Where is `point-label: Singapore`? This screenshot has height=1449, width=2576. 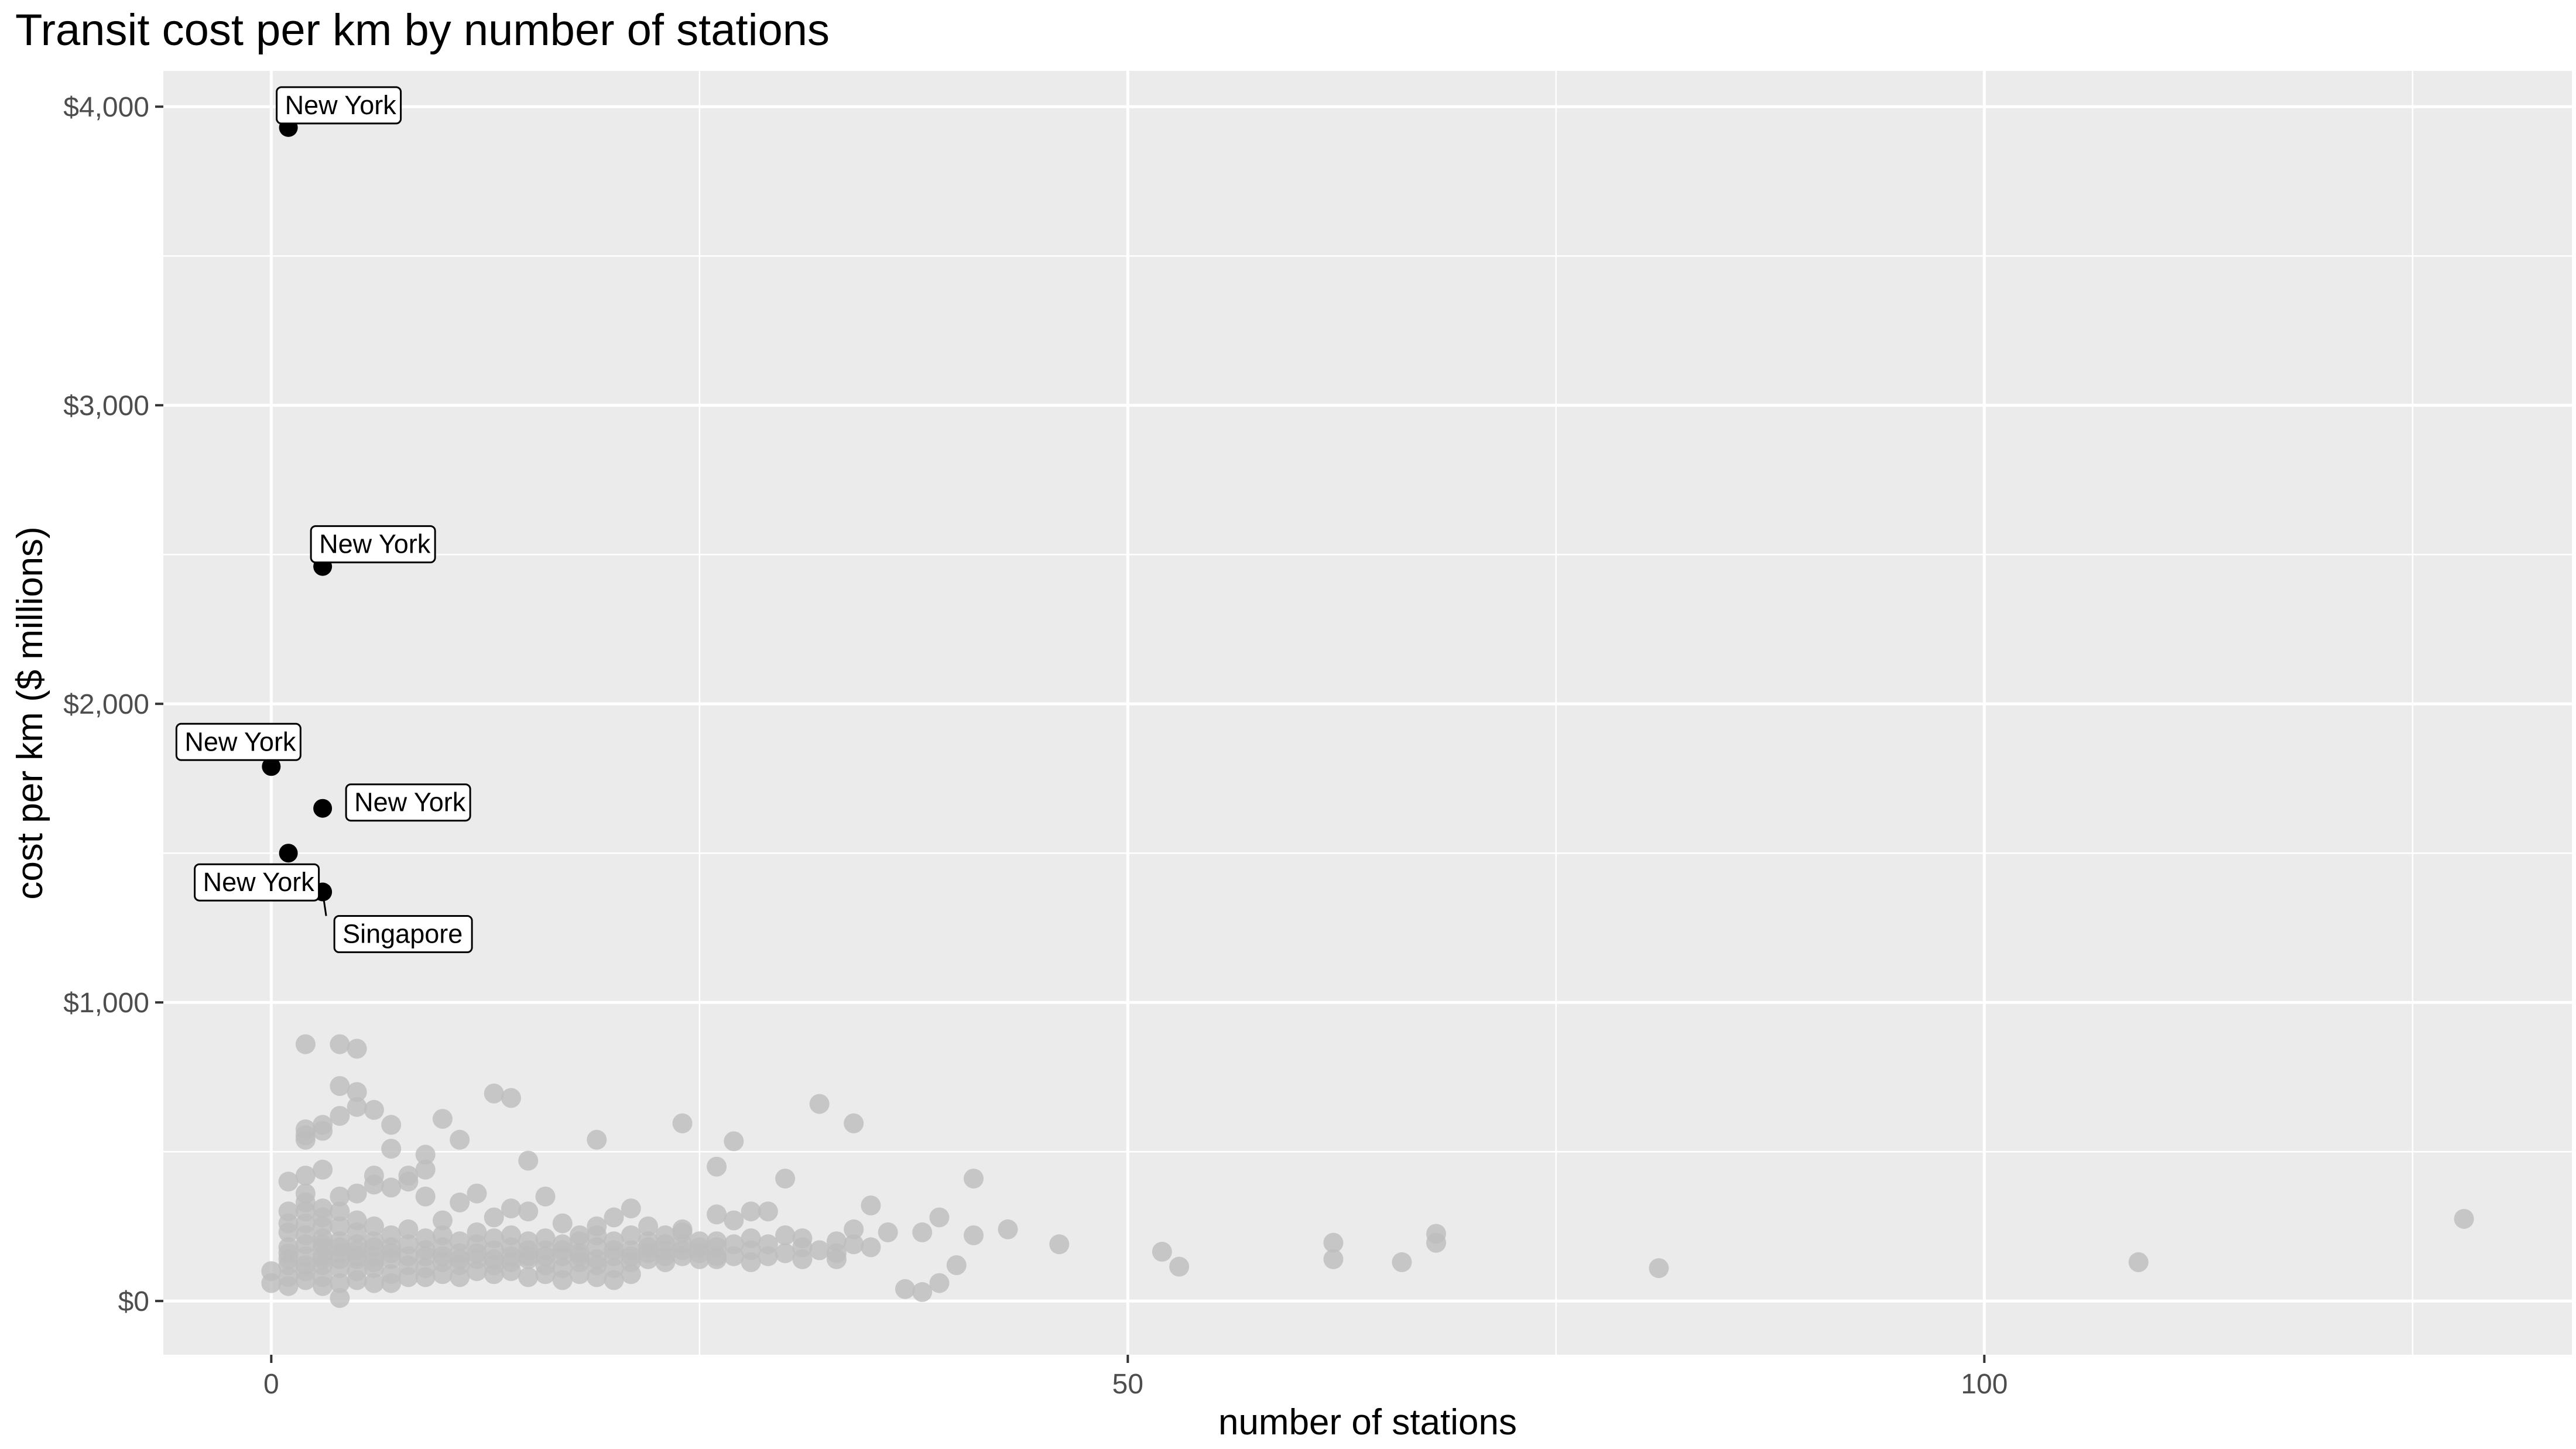
point-label: Singapore is located at coordinates (402, 934).